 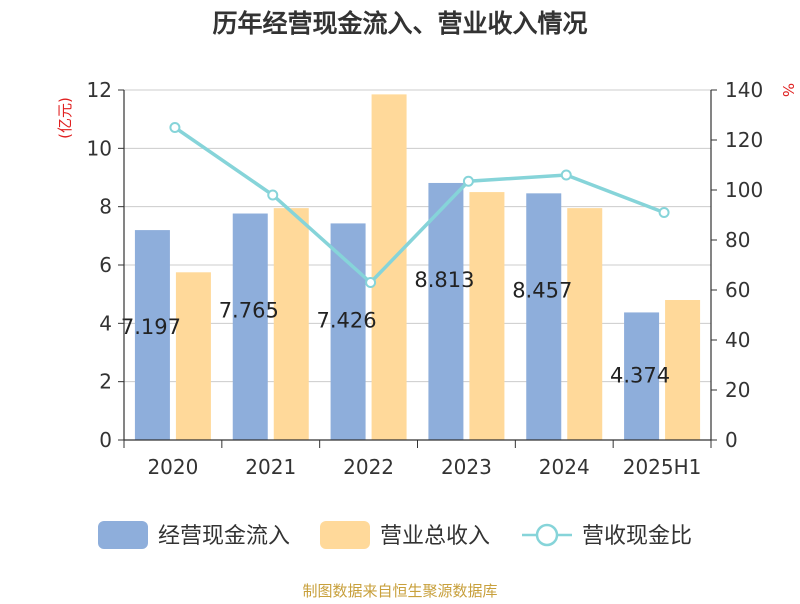 What do you see at coordinates (172, 467) in the screenshot?
I see `x-tick-label: 2020` at bounding box center [172, 467].